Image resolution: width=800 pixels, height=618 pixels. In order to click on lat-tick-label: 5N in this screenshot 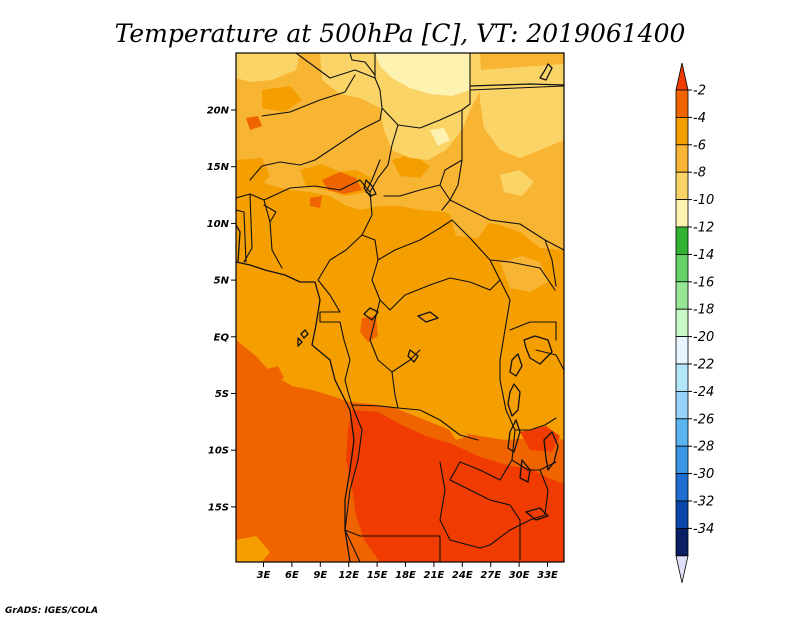, I will do `click(222, 281)`.